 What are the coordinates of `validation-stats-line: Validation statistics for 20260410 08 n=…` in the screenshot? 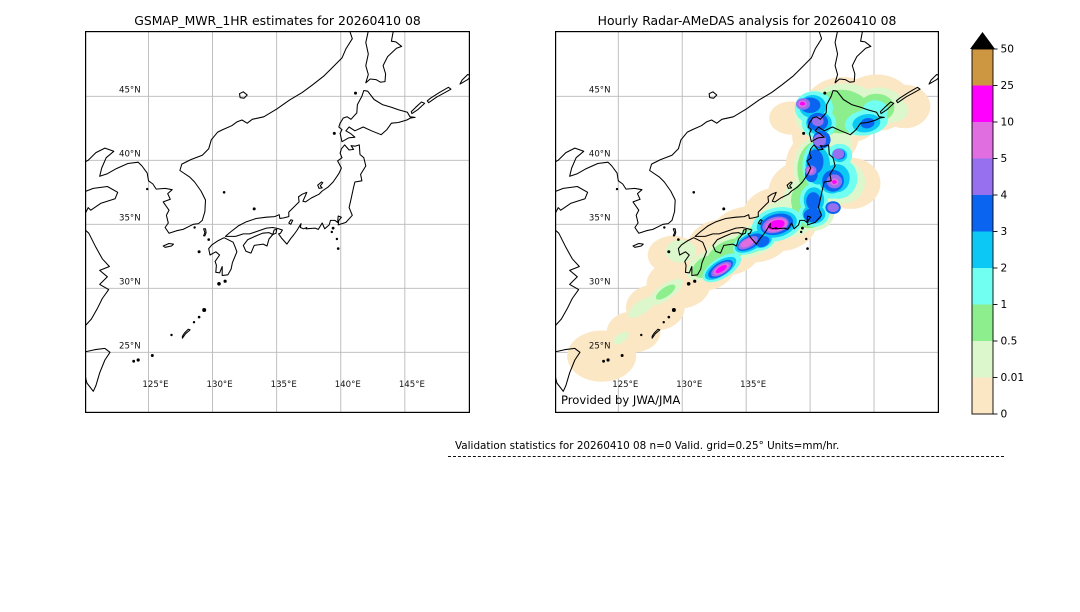 It's located at (726, 448).